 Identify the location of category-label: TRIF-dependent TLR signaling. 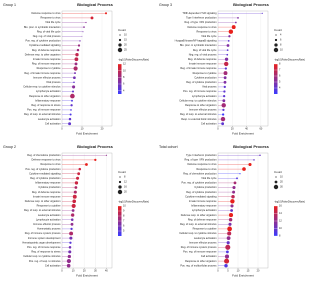
(199, 13).